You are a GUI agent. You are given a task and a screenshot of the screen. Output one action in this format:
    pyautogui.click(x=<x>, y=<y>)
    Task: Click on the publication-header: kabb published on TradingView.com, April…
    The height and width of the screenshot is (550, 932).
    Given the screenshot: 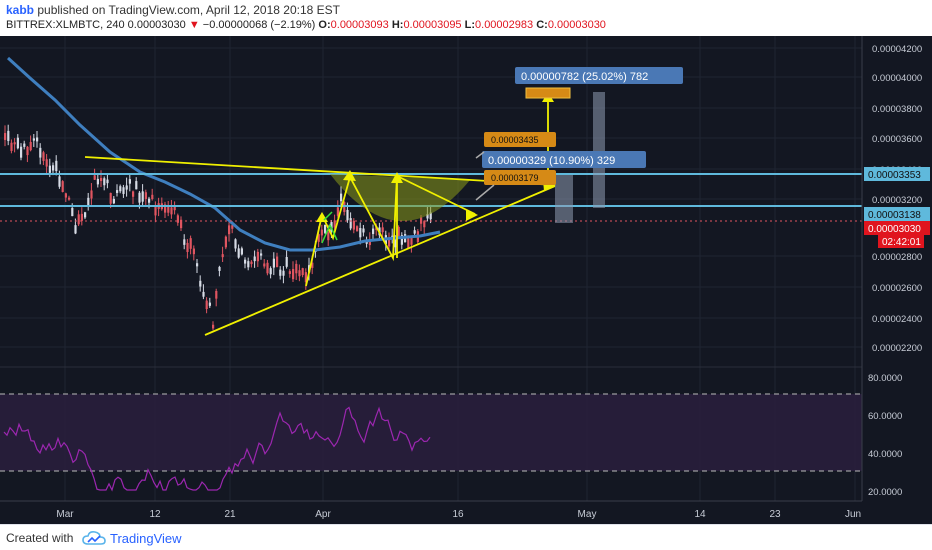 What is the action you would take?
    pyautogui.click(x=466, y=18)
    